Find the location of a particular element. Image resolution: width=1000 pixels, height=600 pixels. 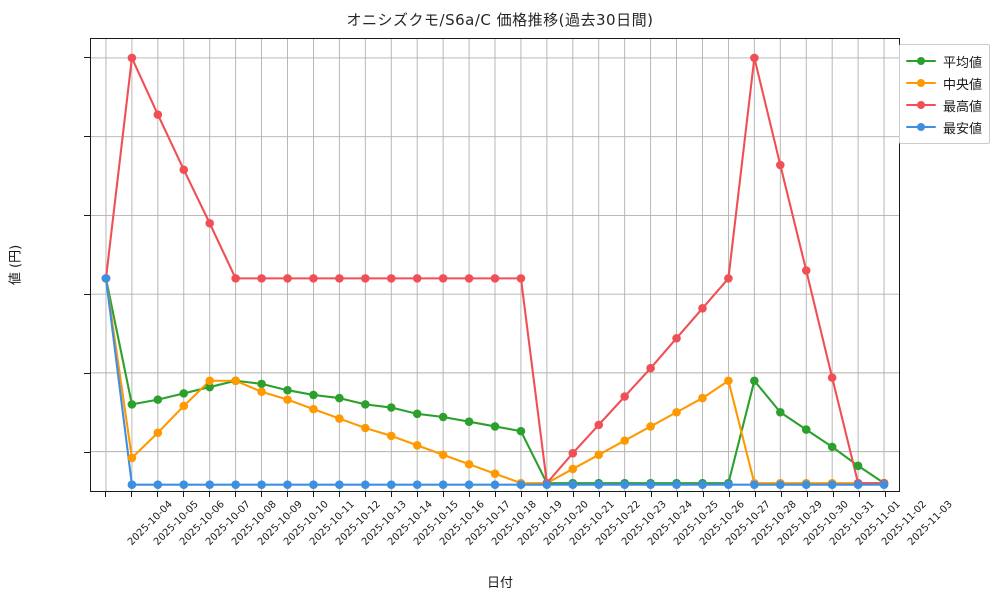

legend-item: 最高値 is located at coordinates (943, 105).